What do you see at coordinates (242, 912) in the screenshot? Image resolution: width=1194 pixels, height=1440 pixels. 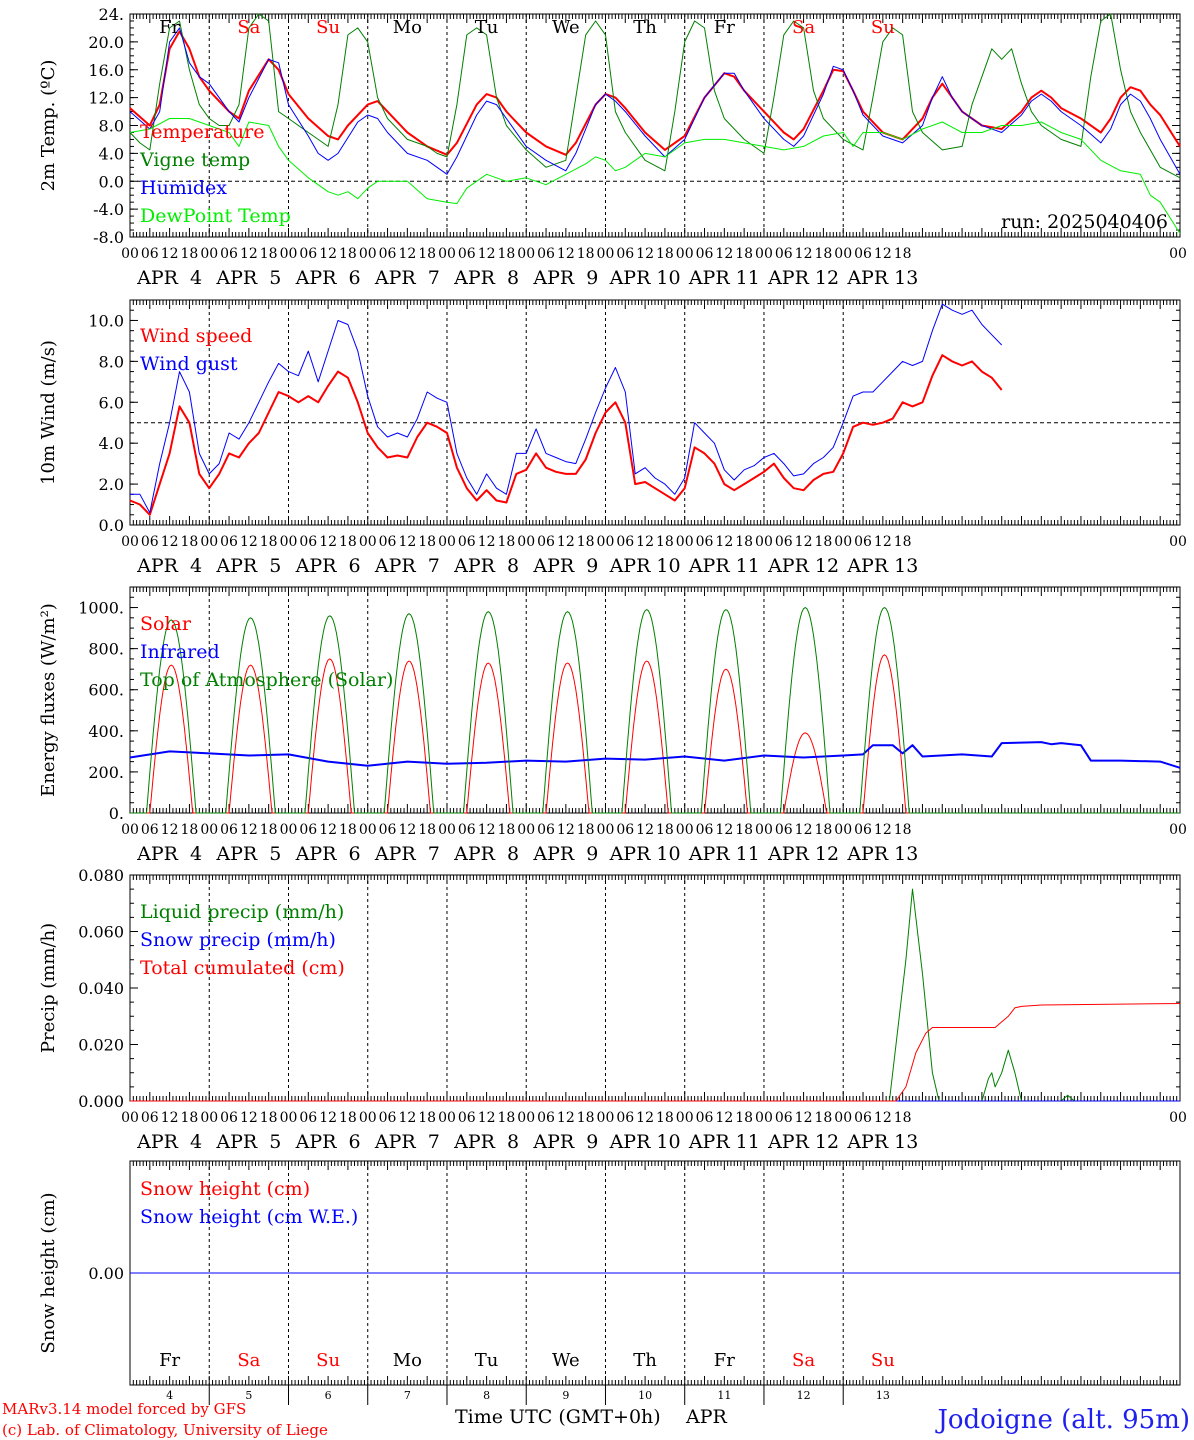 I see `legend-entry: Liquid precip (mm/h)` at bounding box center [242, 912].